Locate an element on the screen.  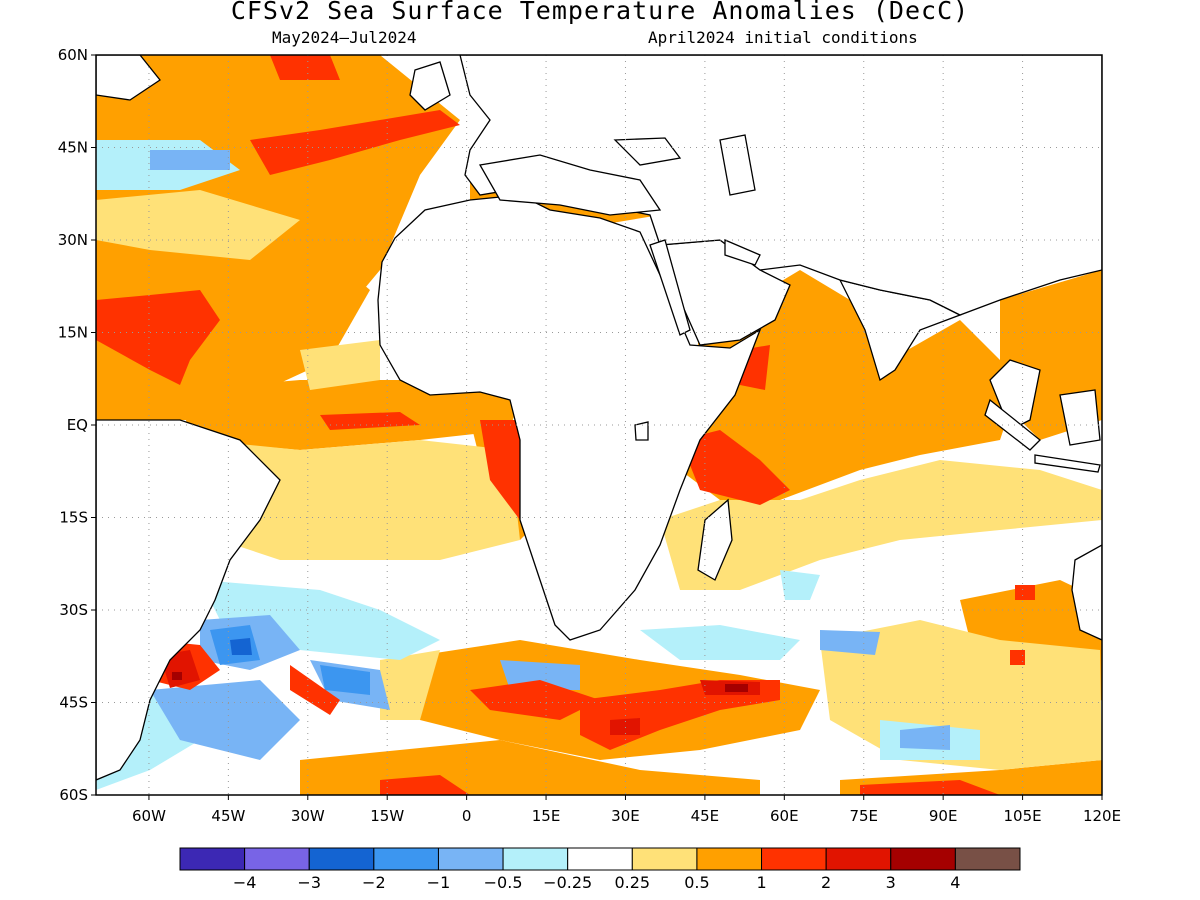
persian-gulf is located at coordinates (742, 252).